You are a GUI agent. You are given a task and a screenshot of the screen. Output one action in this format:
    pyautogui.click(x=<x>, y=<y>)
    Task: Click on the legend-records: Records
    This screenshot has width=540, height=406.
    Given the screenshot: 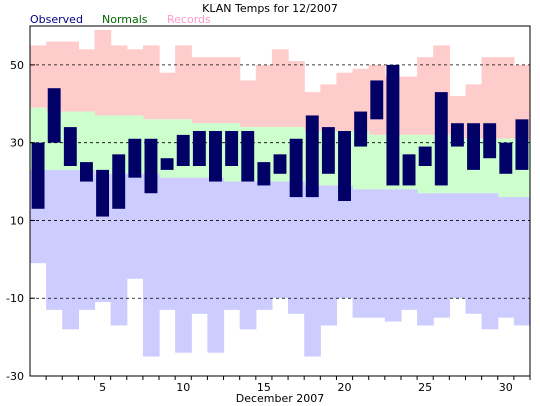 What is the action you would take?
    pyautogui.click(x=189, y=19)
    